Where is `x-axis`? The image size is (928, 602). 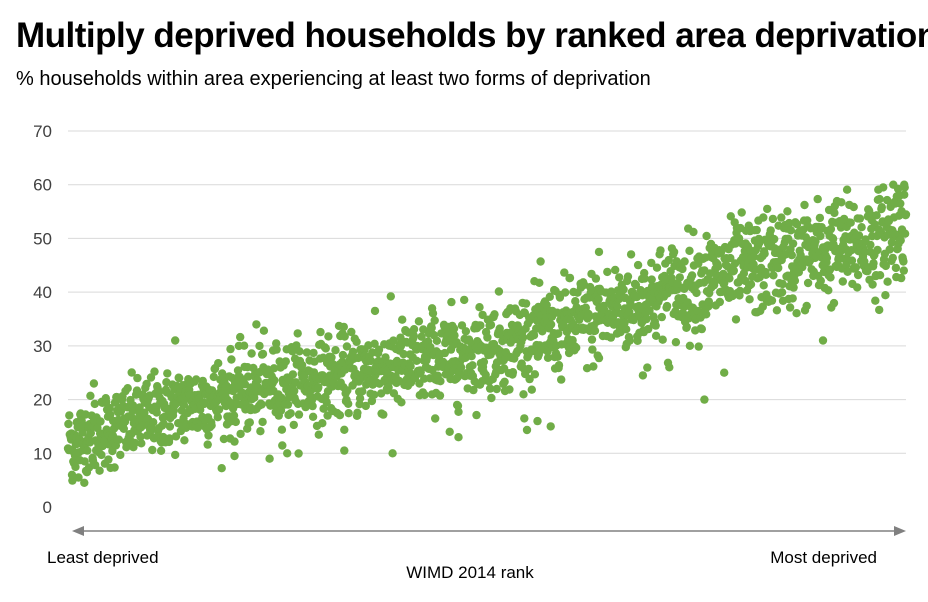 x-axis is located at coordinates (489, 531).